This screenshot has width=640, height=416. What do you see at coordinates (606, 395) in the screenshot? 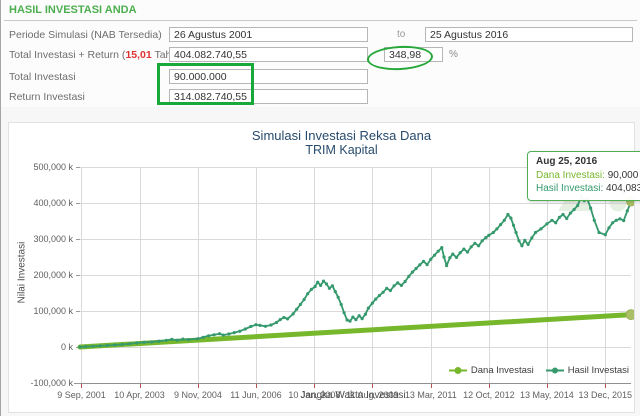
I see `svg-text: 13 Dec, 2015` at bounding box center [606, 395].